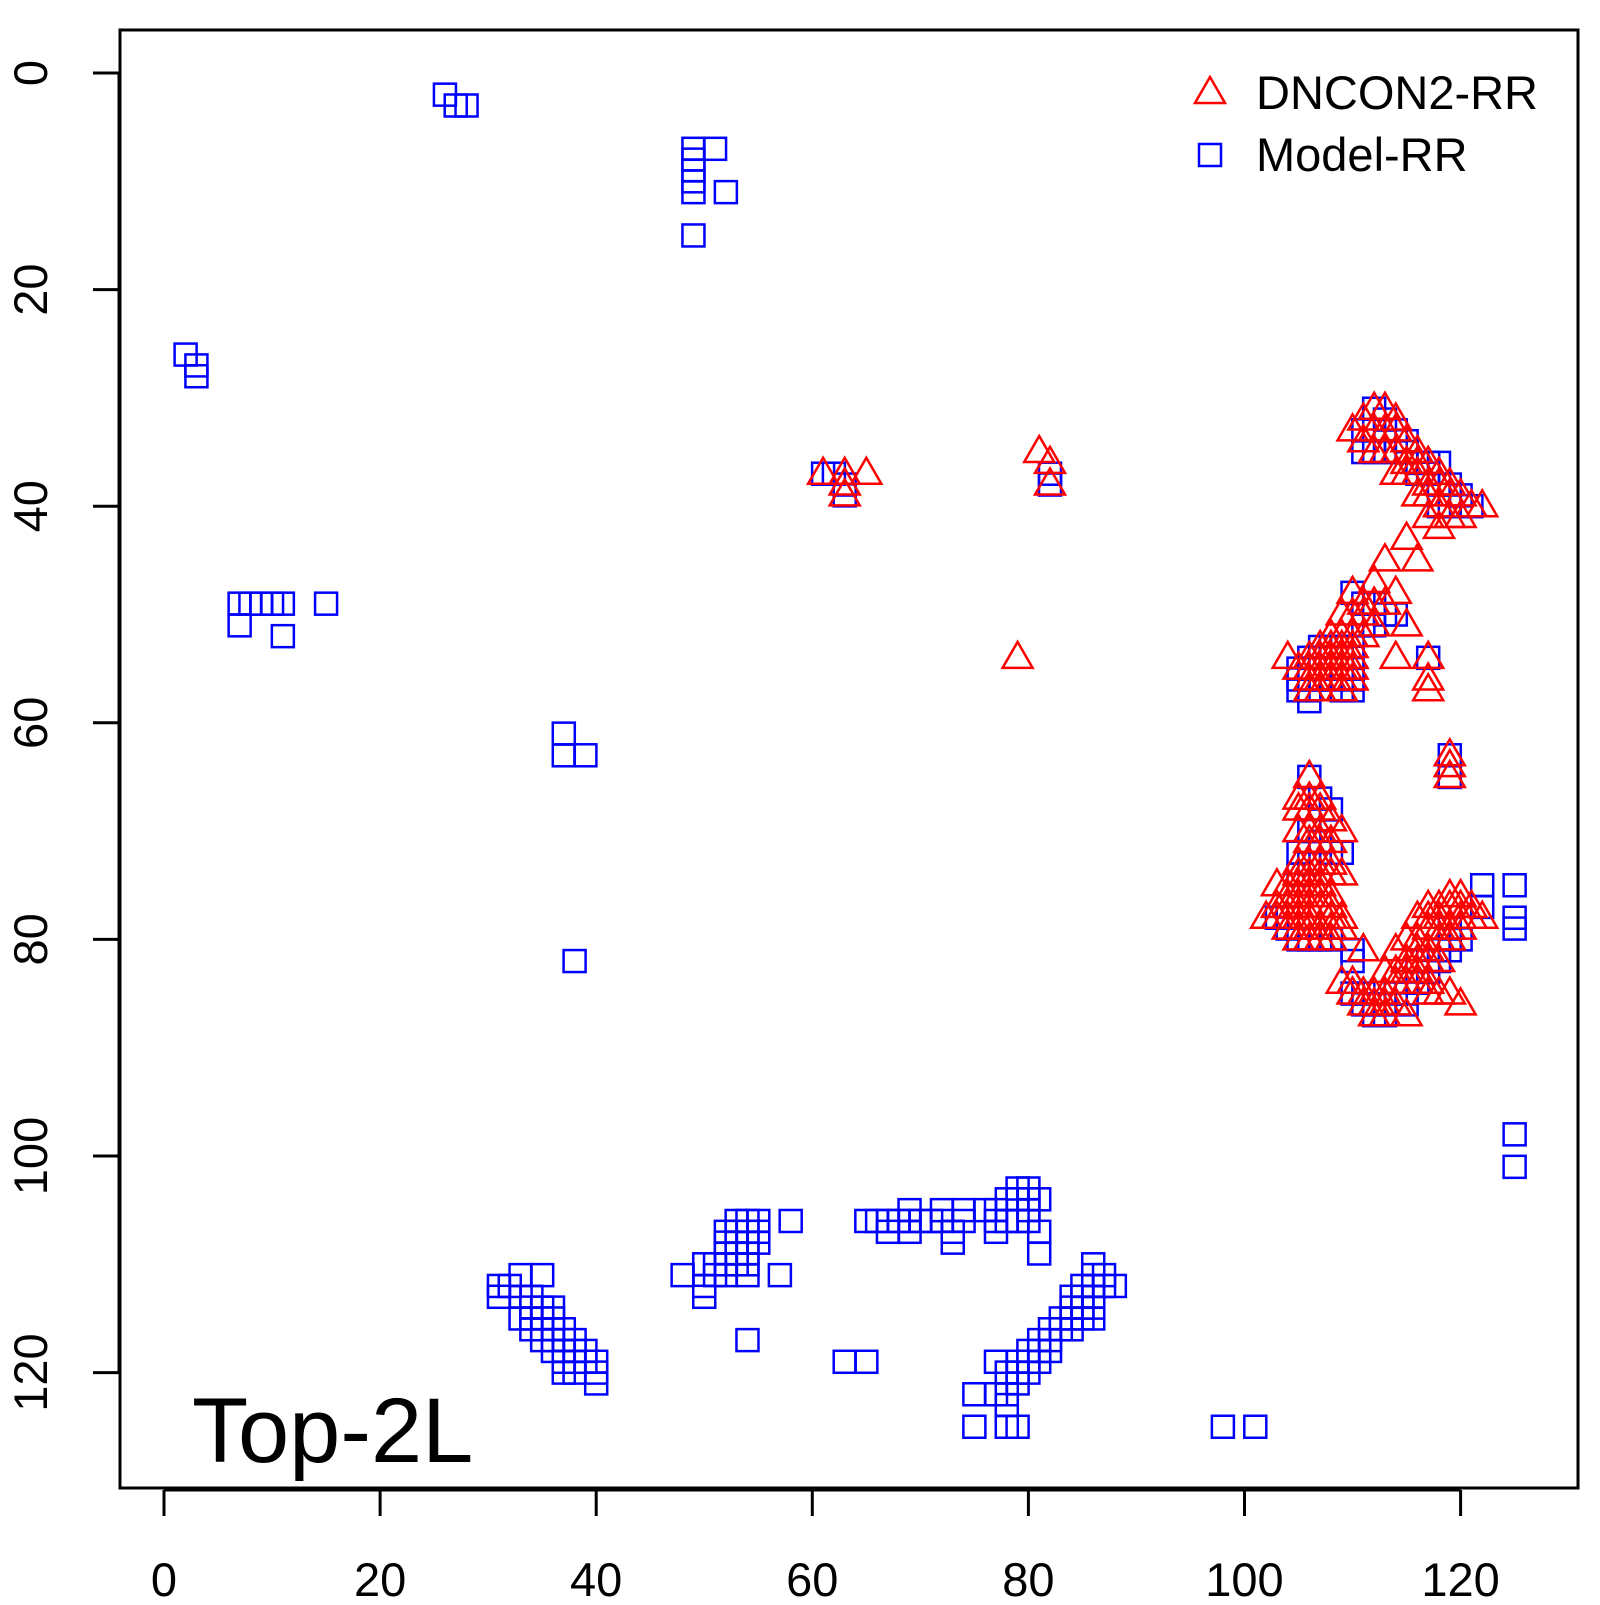 The width and height of the screenshot is (1600, 1605). What do you see at coordinates (825, 1546) in the screenshot?
I see `x-axis: 0 20 40 60 80 100 120` at bounding box center [825, 1546].